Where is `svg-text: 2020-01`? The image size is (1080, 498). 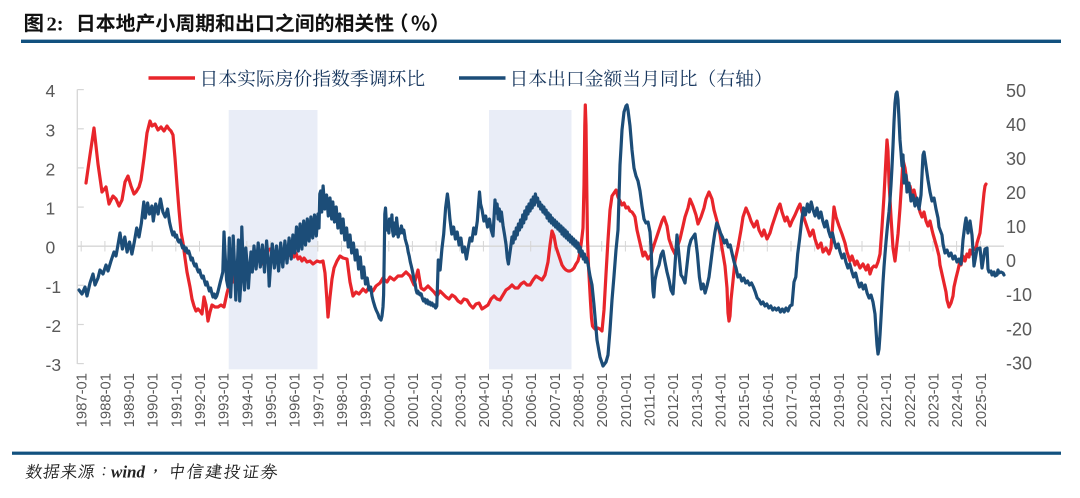 svg-text: 2020-01 is located at coordinates (864, 400).